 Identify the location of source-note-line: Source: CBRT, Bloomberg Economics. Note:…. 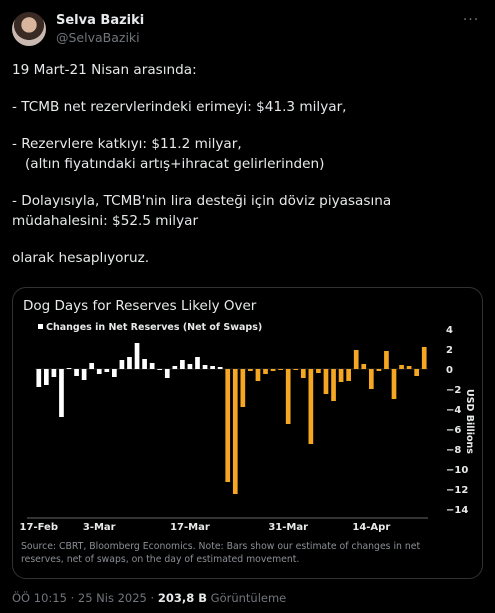
(221, 546).